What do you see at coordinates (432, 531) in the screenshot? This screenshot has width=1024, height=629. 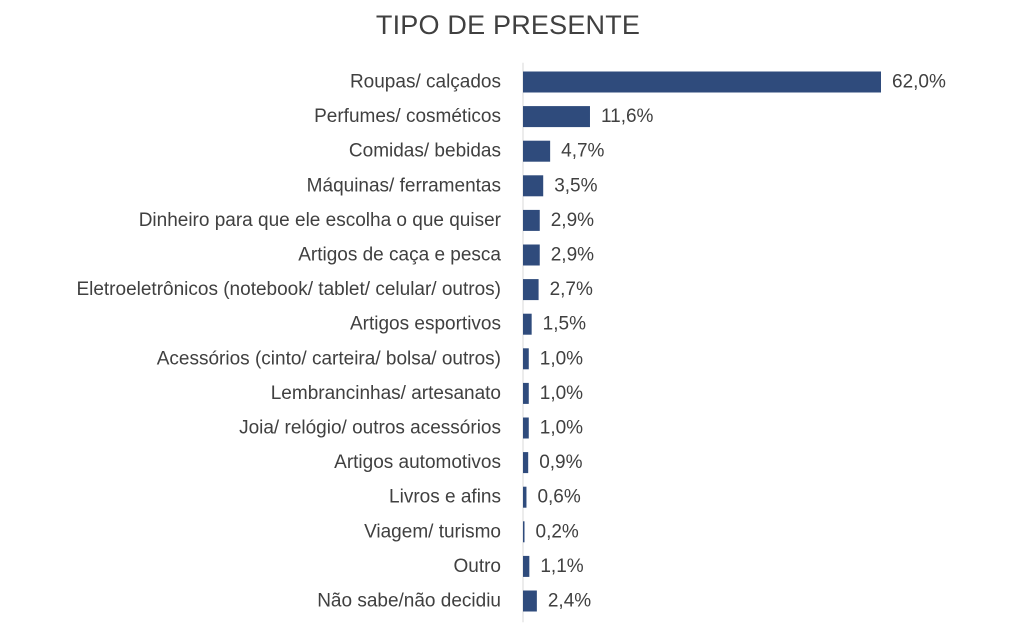 I see `category-label: Viagem/ turismo` at bounding box center [432, 531].